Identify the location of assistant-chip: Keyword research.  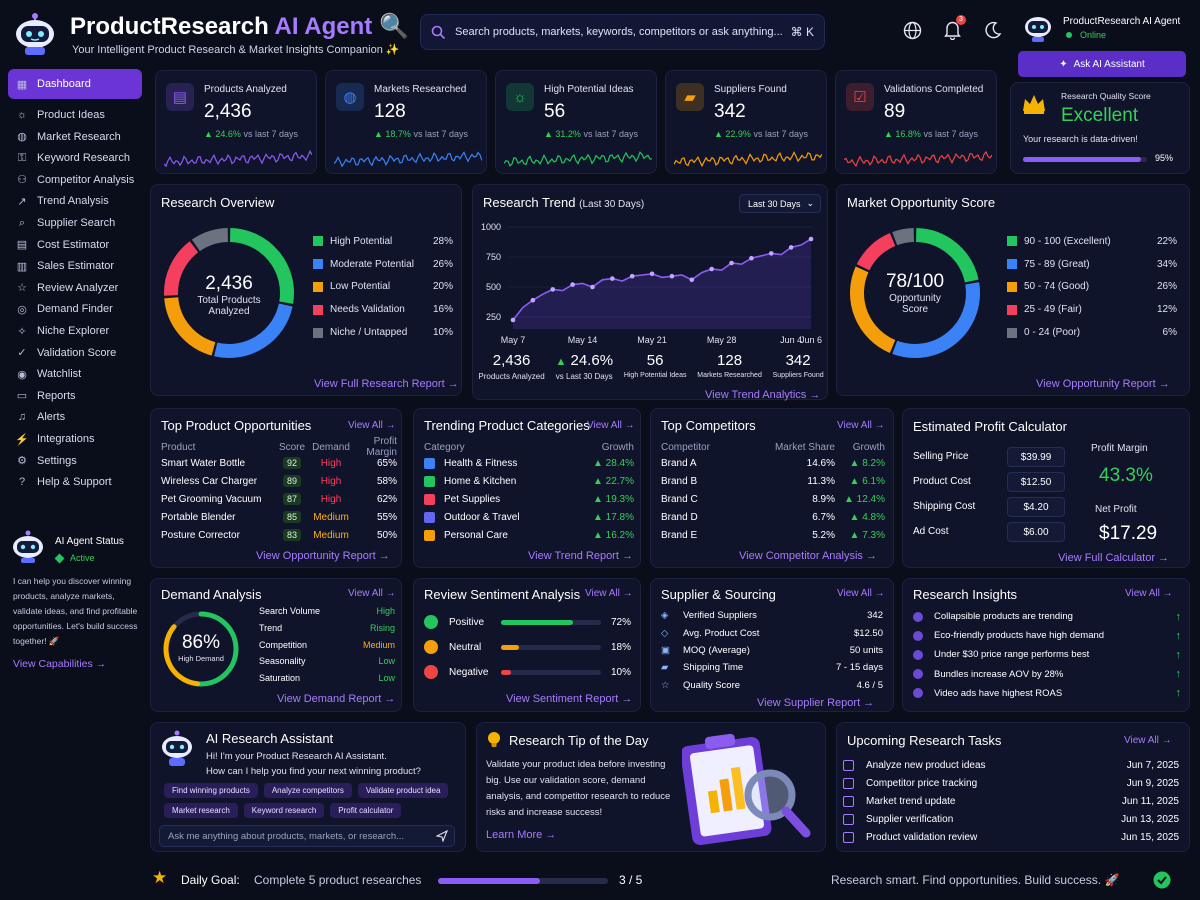
(284, 810).